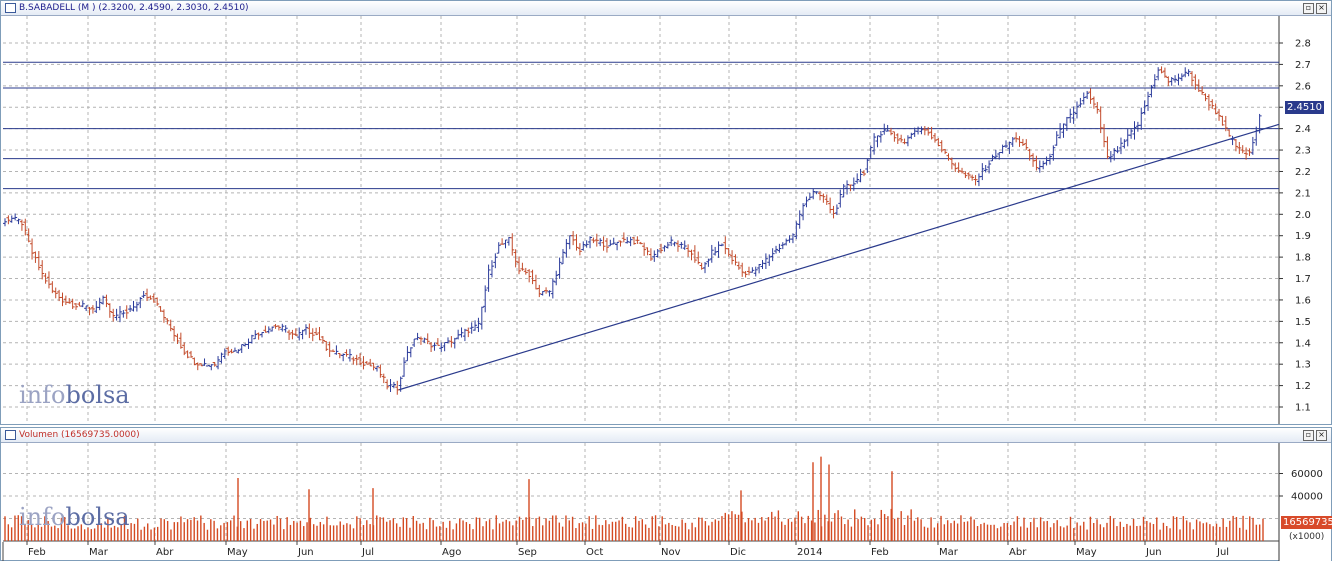 The height and width of the screenshot is (561, 1332). What do you see at coordinates (738, 552) in the screenshot?
I see `x-tick-label: Dic` at bounding box center [738, 552].